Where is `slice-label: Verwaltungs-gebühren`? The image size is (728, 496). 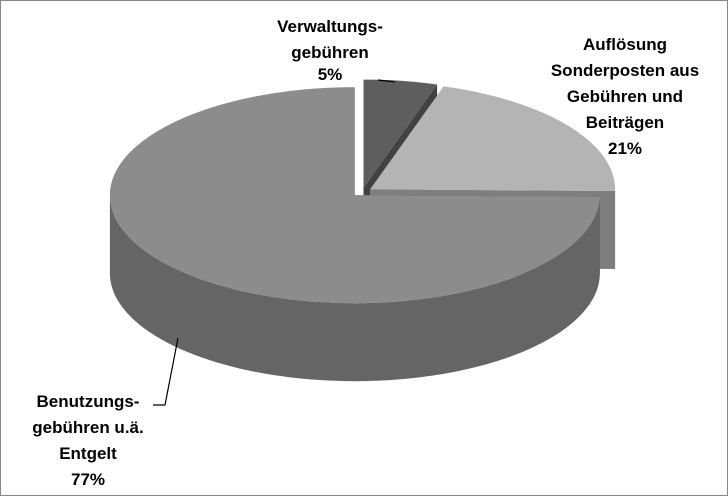 slice-label: Verwaltungs-gebühren is located at coordinates (330, 39).